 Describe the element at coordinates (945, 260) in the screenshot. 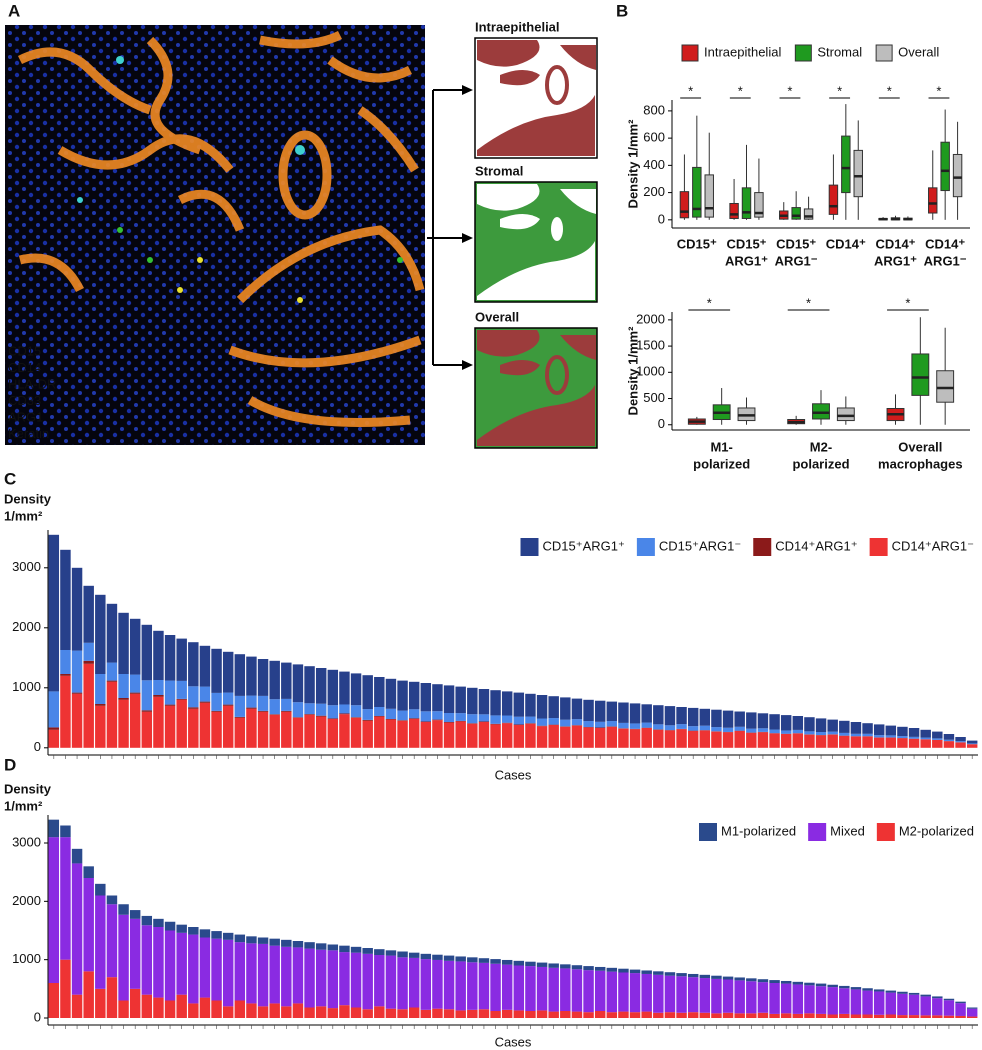

I see `x-tick-label: ARG1⁻` at that location.